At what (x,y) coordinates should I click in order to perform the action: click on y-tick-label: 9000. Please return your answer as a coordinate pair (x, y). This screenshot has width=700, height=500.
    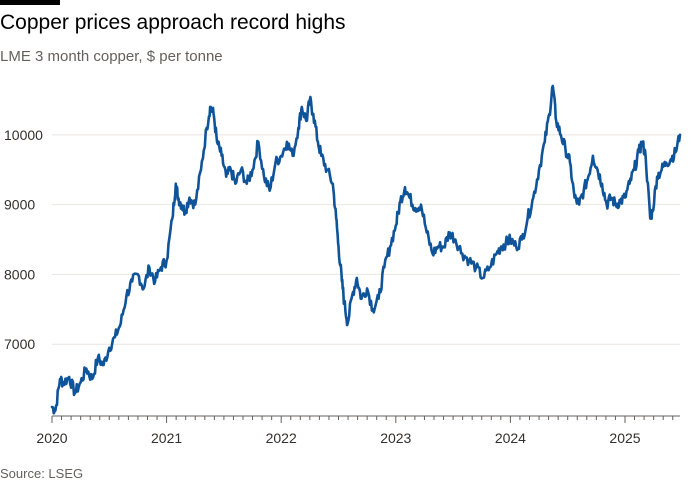
    Looking at the image, I should click on (19, 205).